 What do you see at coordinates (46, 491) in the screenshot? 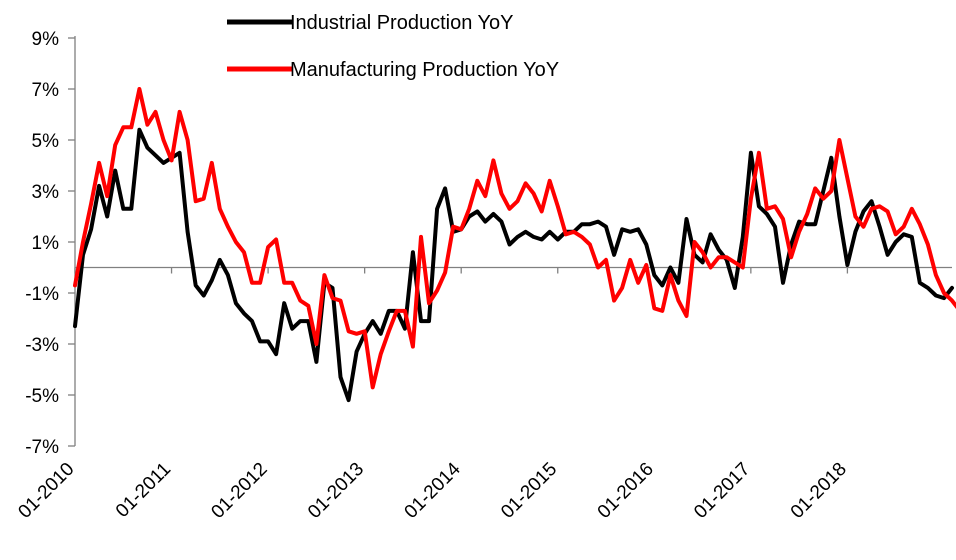
I see `x-tick-label: 01-2010` at bounding box center [46, 491].